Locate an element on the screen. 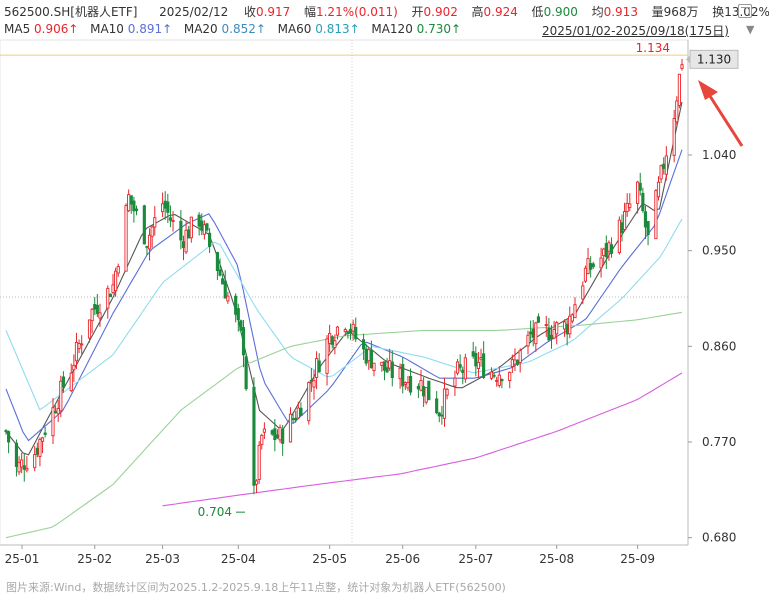 The image size is (769, 600). turnover-label: 换 is located at coordinates (718, 12).